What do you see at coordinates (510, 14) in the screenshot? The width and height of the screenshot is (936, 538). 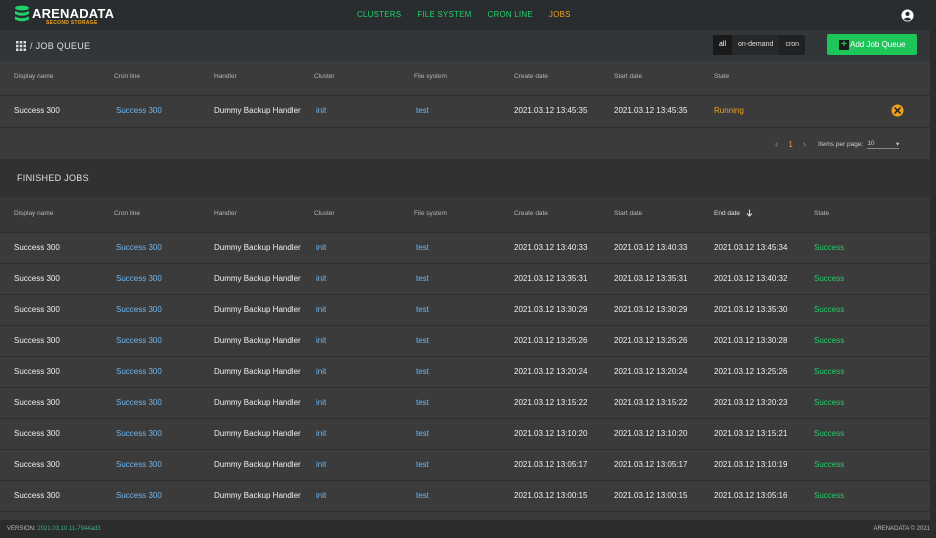 I see `nav-cron-line: CRON LINE` at bounding box center [510, 14].